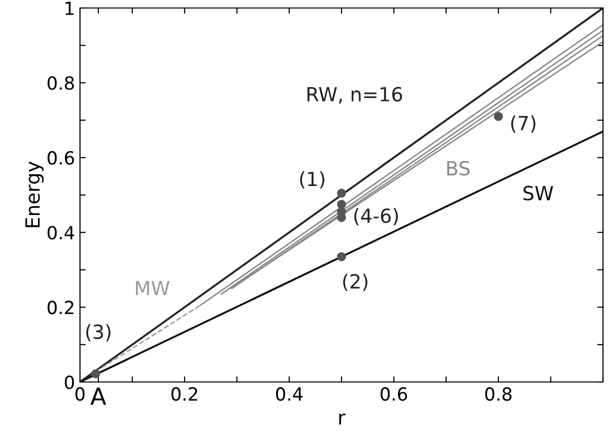 Image resolution: width=608 pixels, height=441 pixels. I want to click on x-tick-label: 0.8, so click(498, 394).